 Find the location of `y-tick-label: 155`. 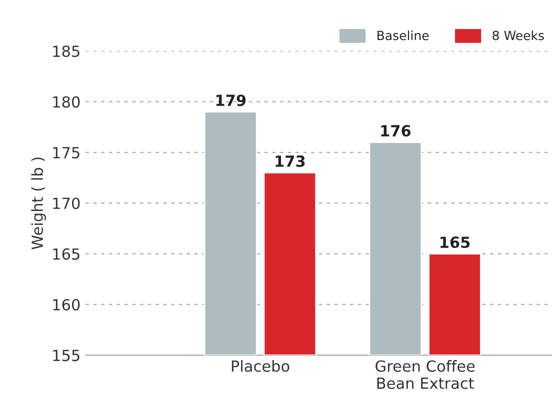

y-tick-label: 155 is located at coordinates (66, 356).